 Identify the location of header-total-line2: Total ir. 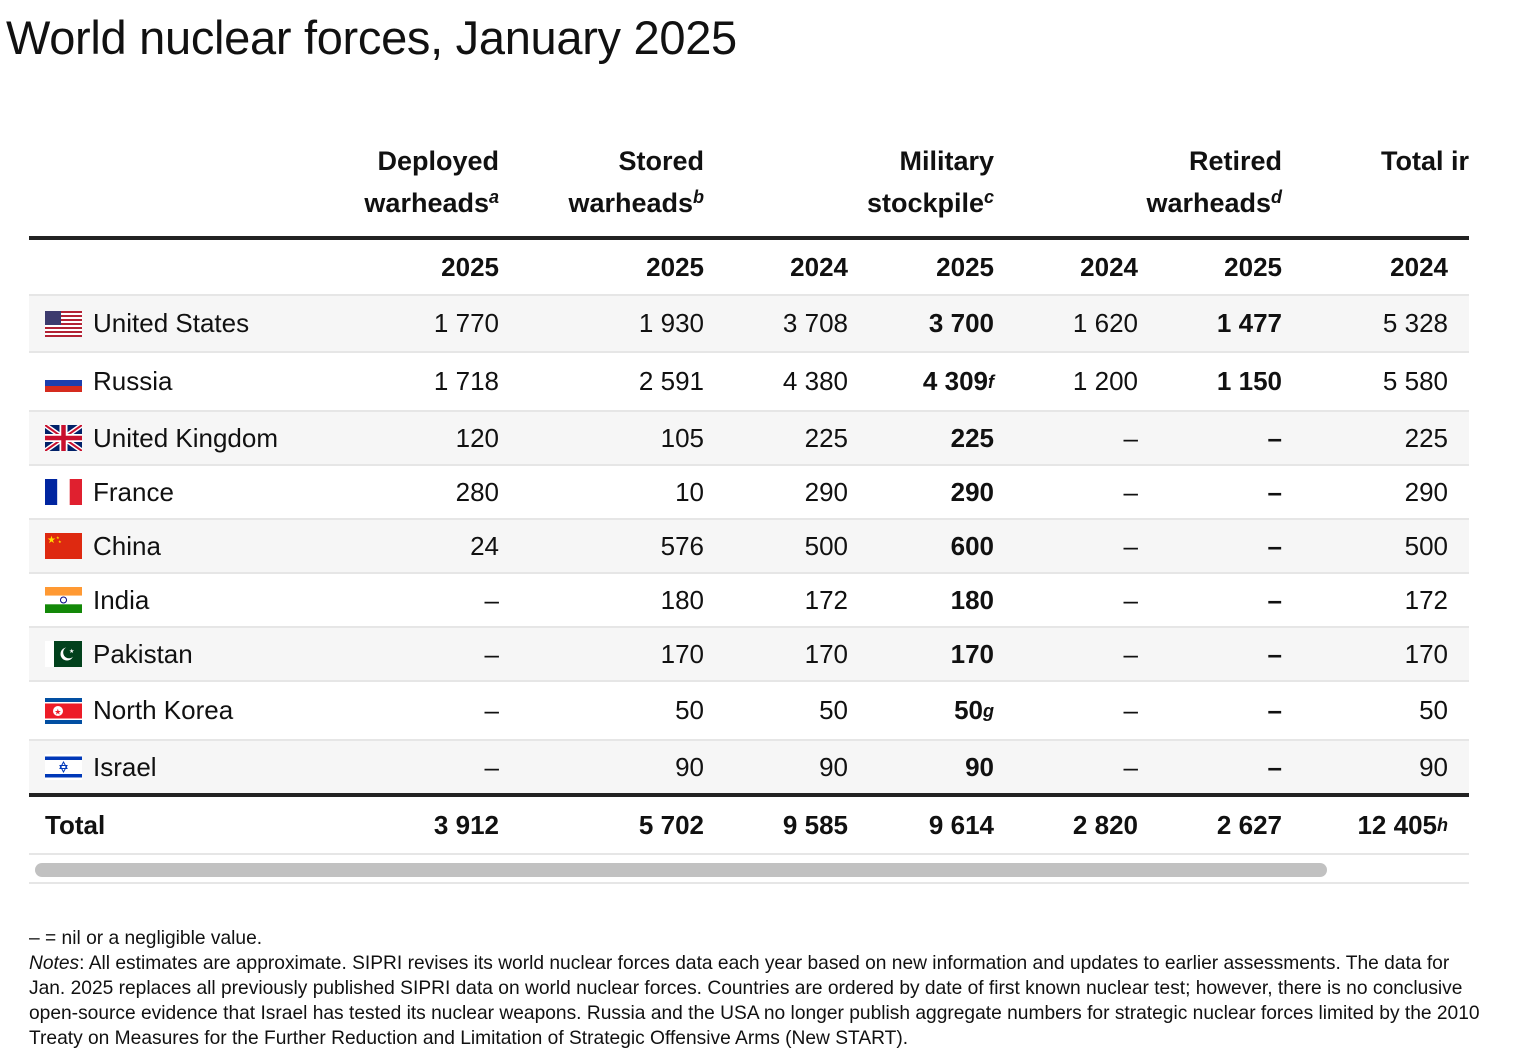
(1425, 161).